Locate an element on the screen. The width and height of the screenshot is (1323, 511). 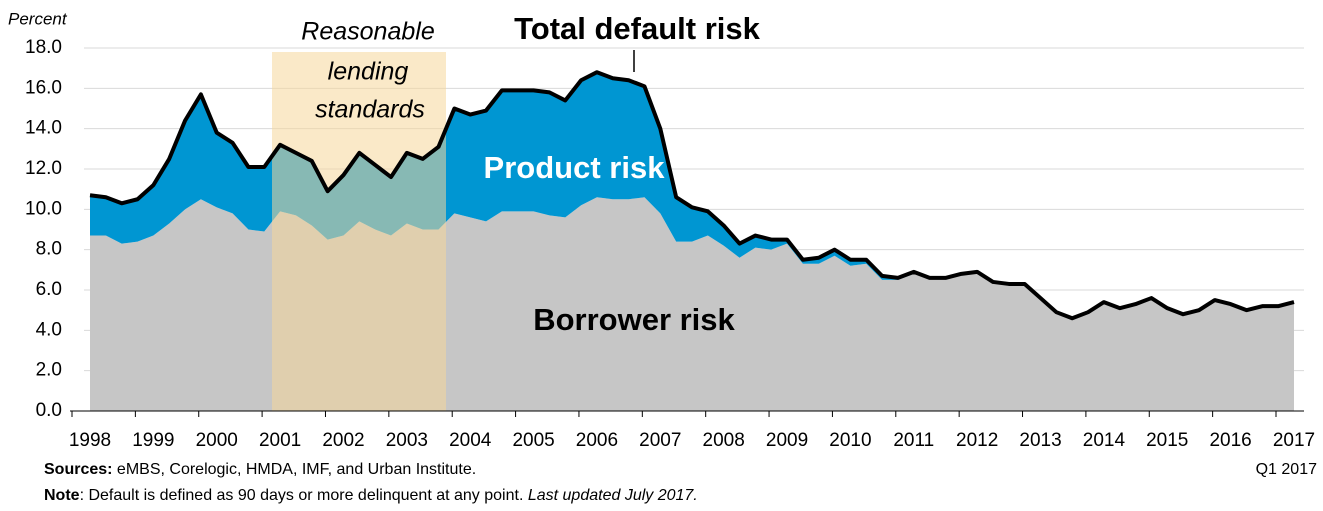
series-label: Product risk is located at coordinates (575, 167).